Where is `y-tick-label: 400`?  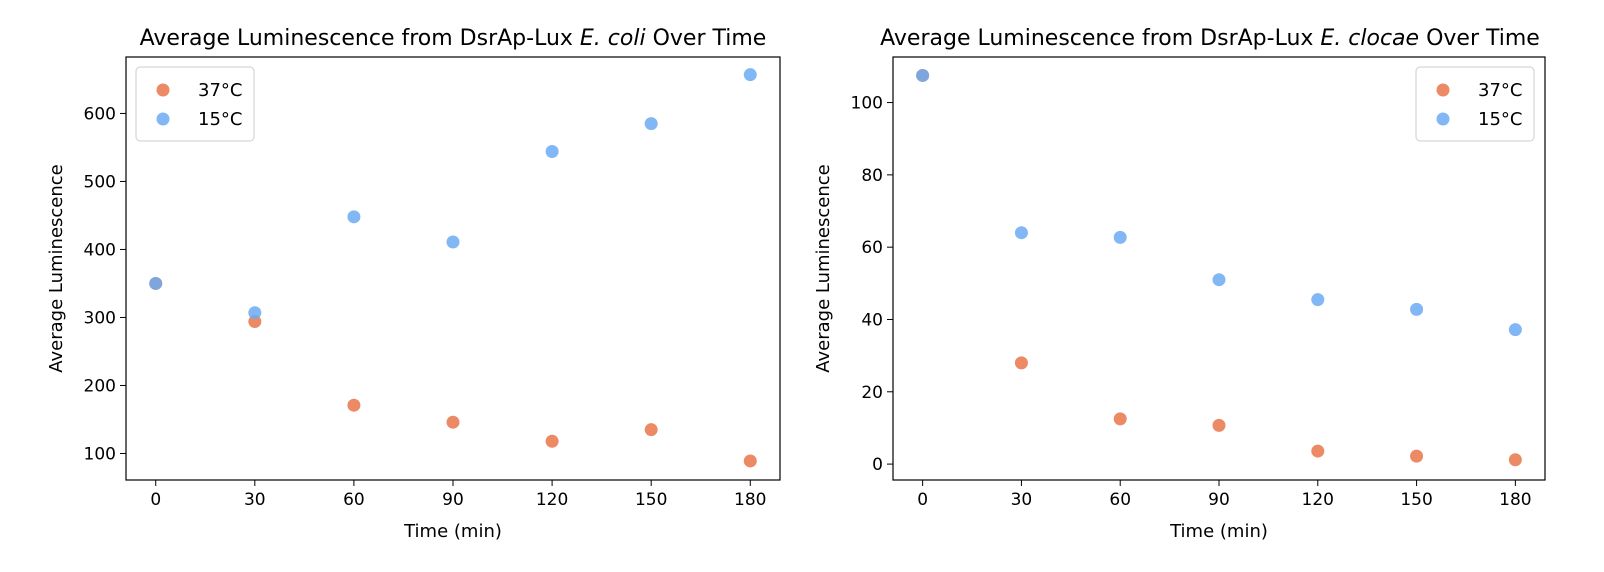
y-tick-label: 400 is located at coordinates (100, 250).